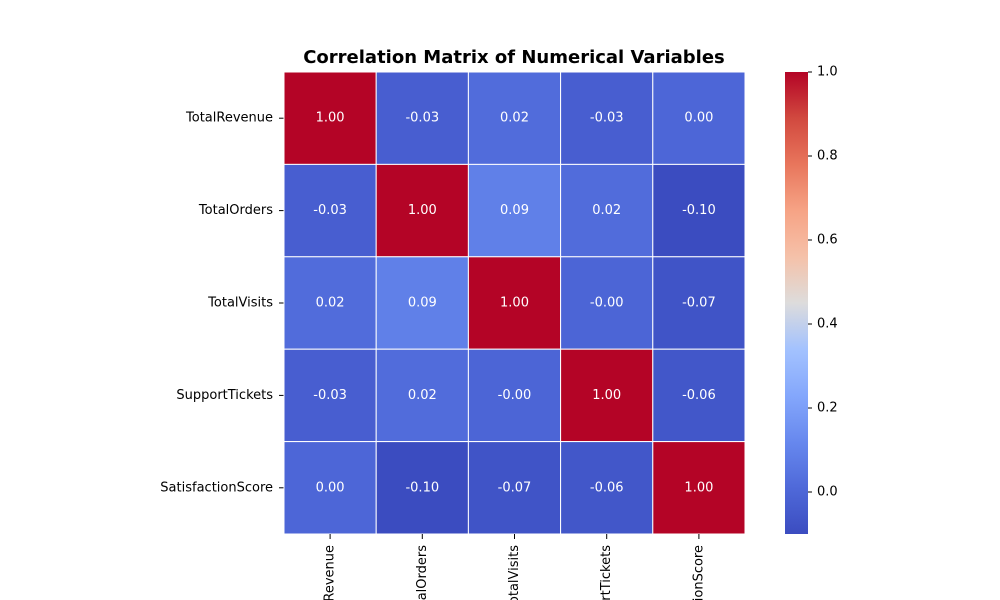 This screenshot has width=1000, height=600. What do you see at coordinates (224, 395) in the screenshot?
I see `y-tick-label: SupportTickets` at bounding box center [224, 395].